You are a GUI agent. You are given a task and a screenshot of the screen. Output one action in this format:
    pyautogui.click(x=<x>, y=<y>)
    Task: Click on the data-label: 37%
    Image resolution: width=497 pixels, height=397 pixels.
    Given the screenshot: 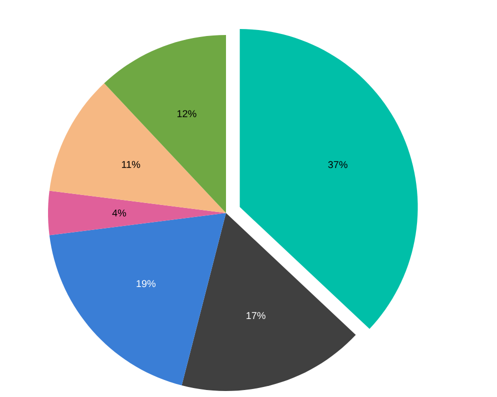 What is the action you would take?
    pyautogui.click(x=338, y=164)
    